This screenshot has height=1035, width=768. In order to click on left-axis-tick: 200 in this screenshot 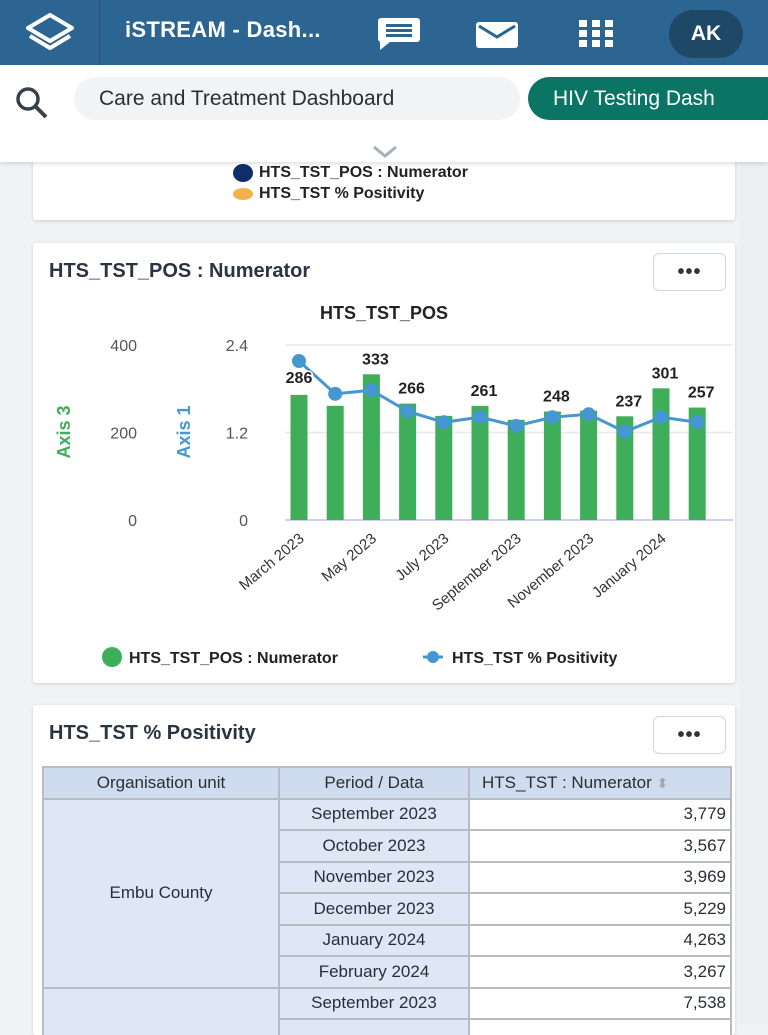, I will do `click(123, 434)`.